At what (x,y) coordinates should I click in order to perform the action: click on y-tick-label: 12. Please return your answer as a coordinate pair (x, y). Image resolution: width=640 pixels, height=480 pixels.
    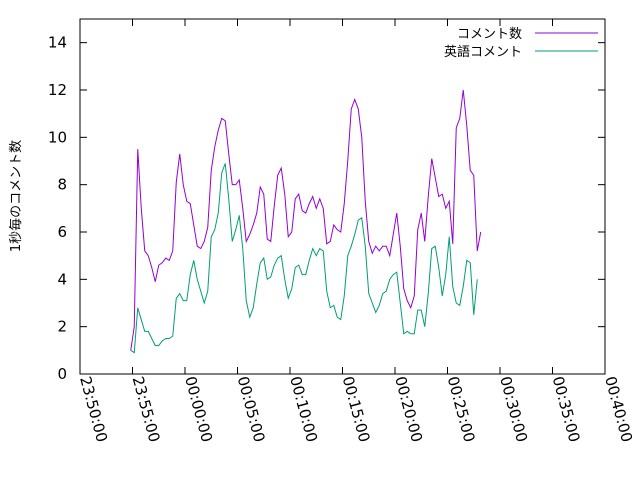
    Looking at the image, I should click on (57, 90).